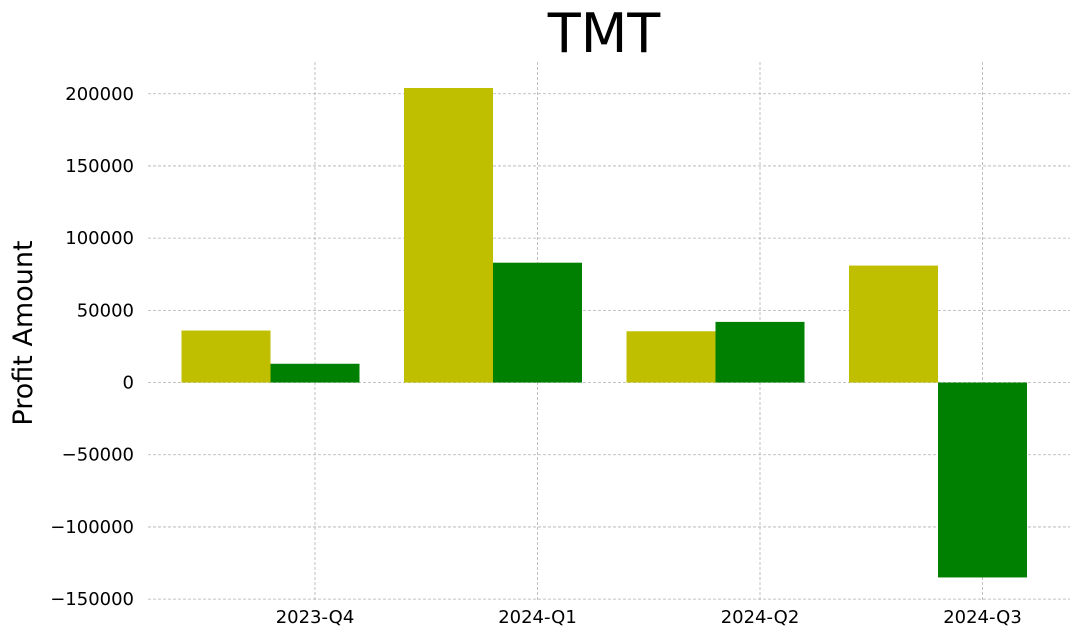 The height and width of the screenshot is (636, 1078). What do you see at coordinates (982, 617) in the screenshot?
I see `x-tick-label: 2024-Q3` at bounding box center [982, 617].